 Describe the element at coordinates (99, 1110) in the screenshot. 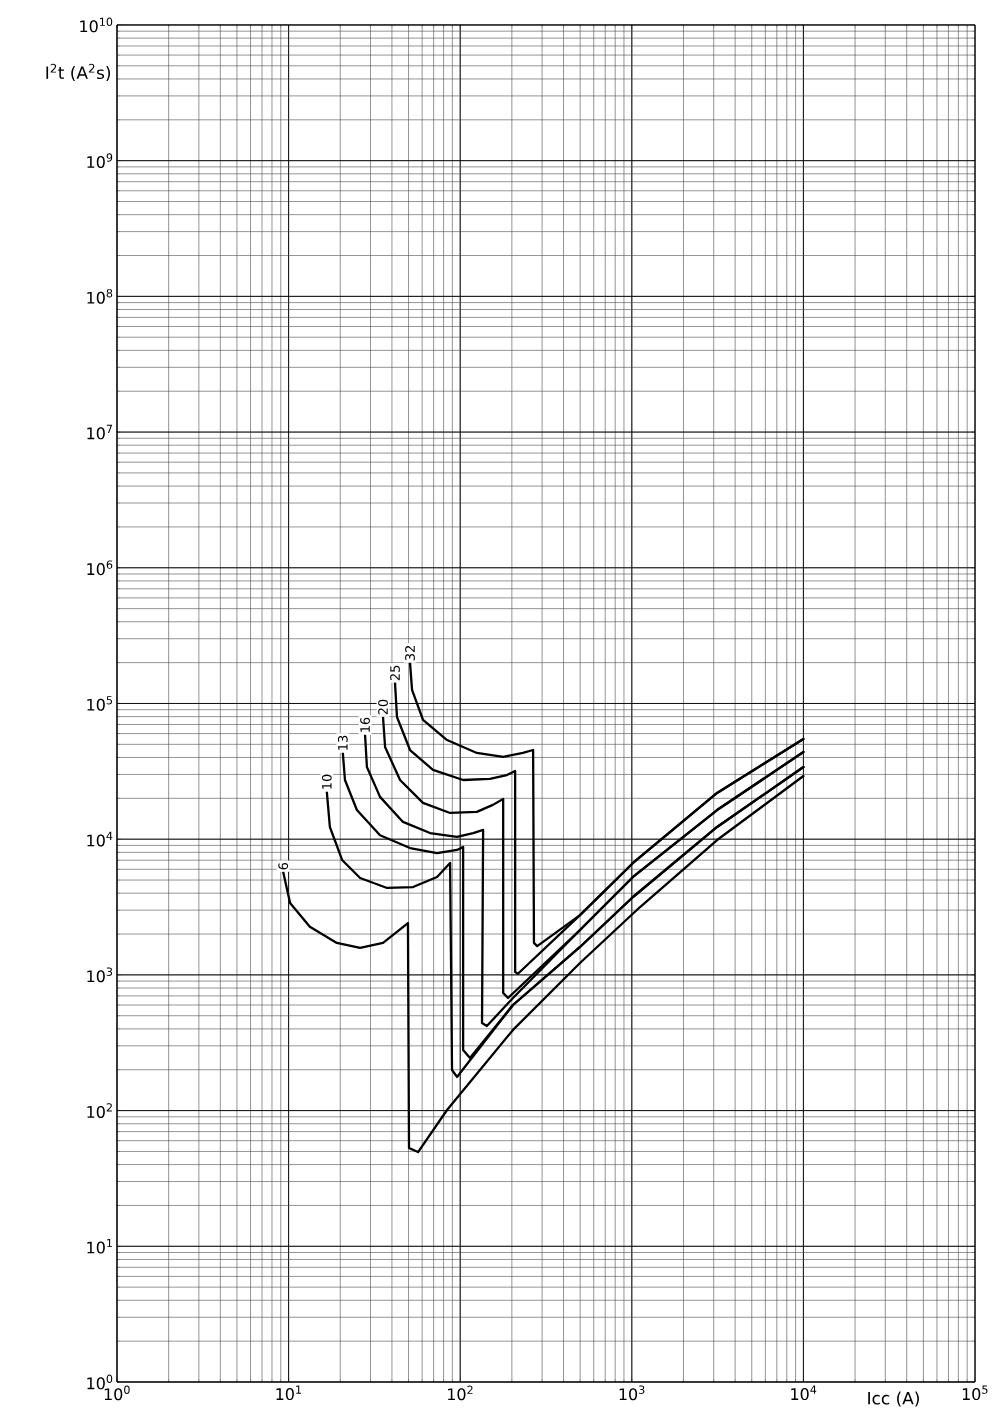

I see `y-tick-label: 10$^{2}$` at that location.